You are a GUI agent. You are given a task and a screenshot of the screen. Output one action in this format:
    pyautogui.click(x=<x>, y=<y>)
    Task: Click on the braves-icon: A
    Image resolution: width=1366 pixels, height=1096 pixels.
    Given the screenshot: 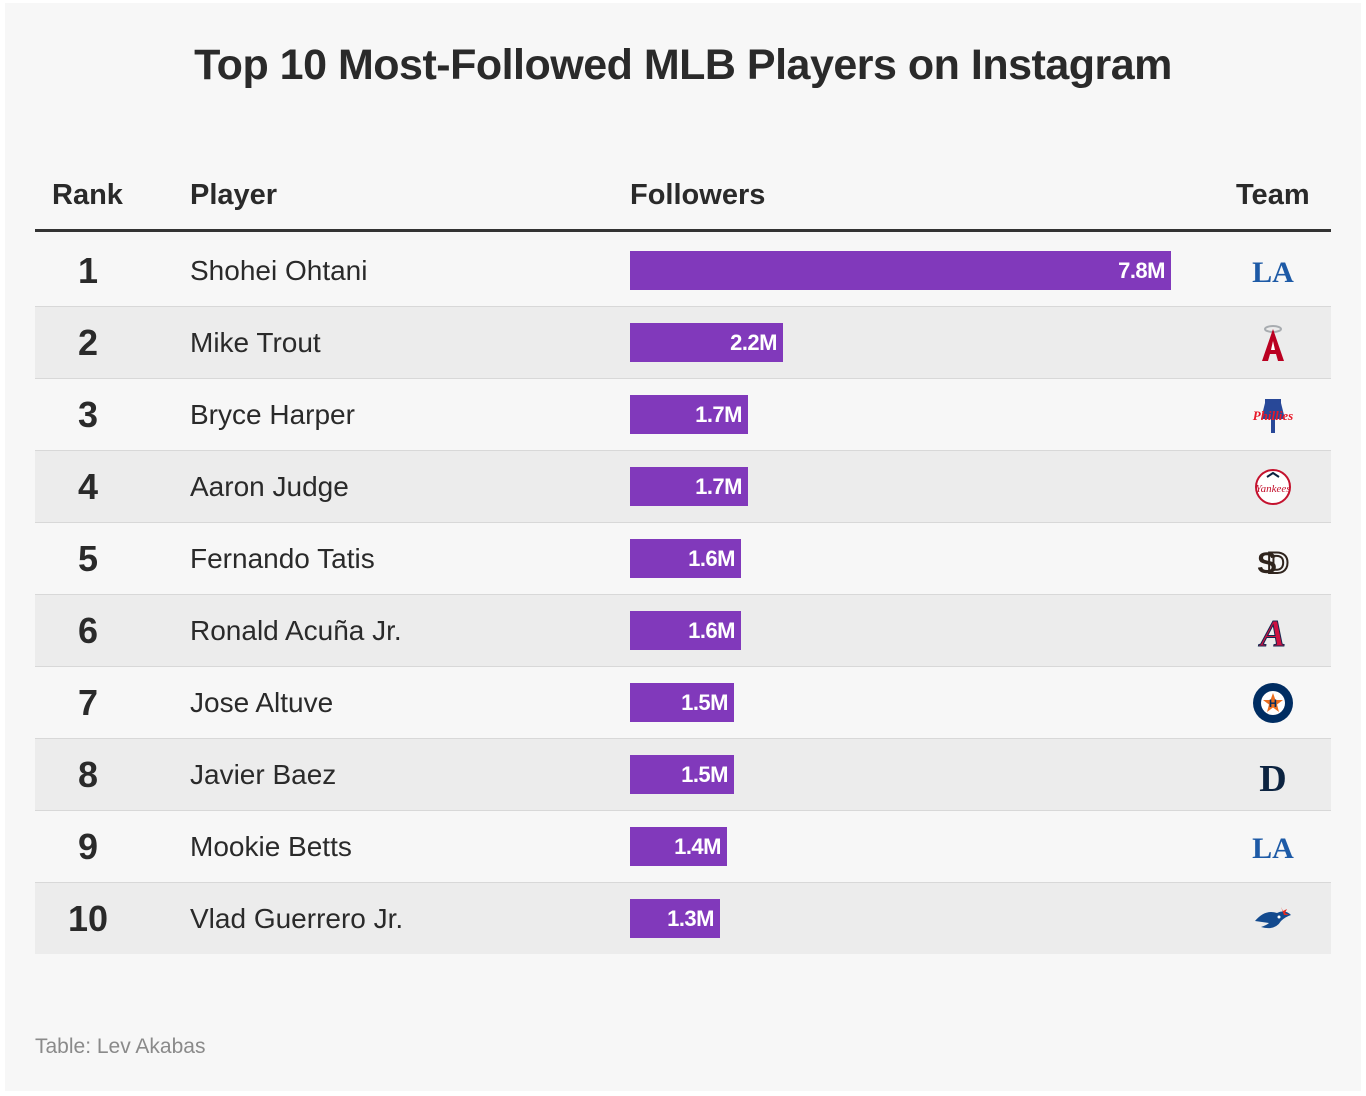 What is the action you would take?
    pyautogui.click(x=1273, y=631)
    